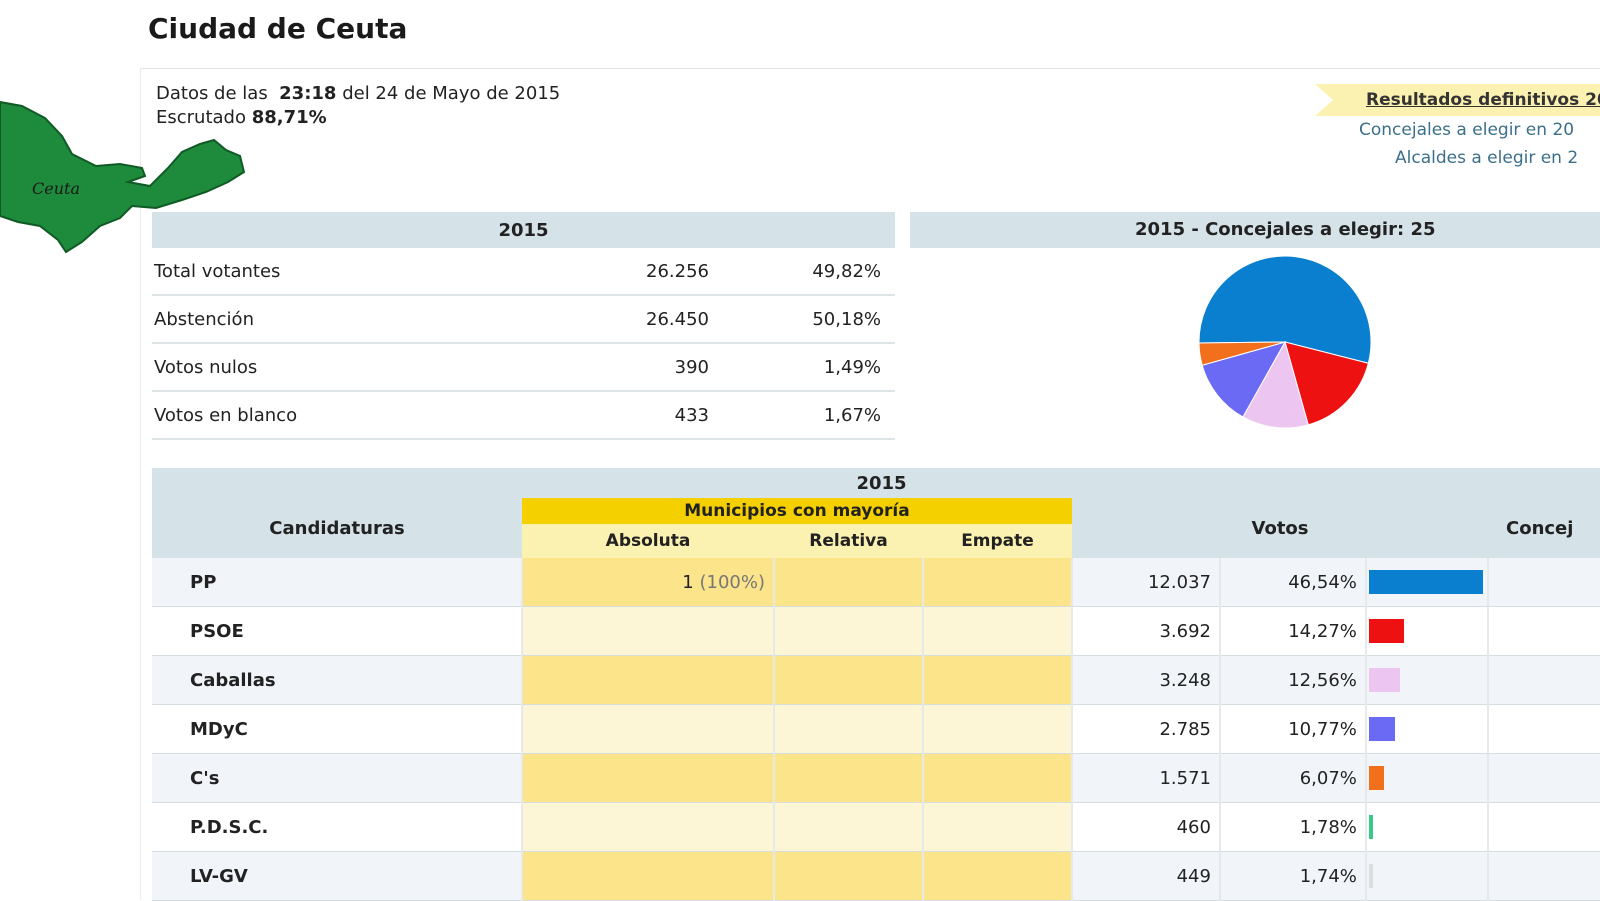  I want to click on votes-pct: 1,74%, so click(1293, 876).